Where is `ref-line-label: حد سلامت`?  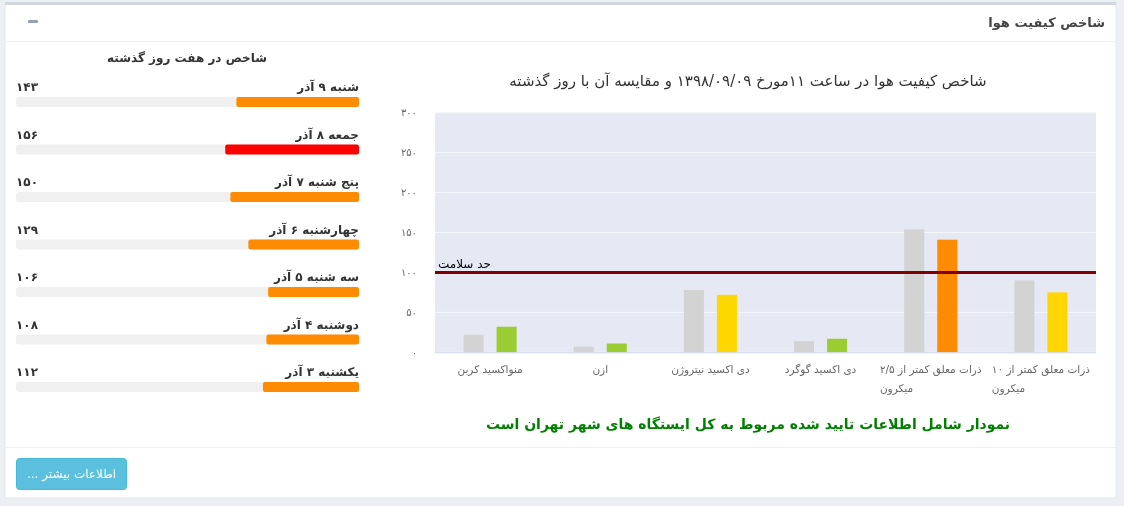 ref-line-label: حد سلامت is located at coordinates (464, 264).